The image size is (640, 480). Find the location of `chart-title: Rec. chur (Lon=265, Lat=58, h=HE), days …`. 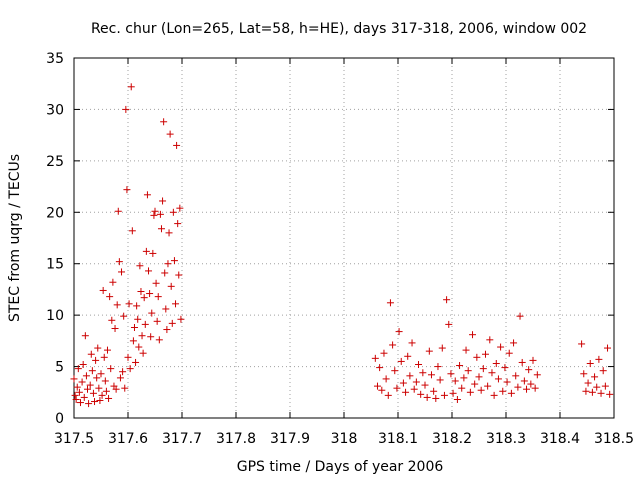

chart-title: Rec. chur (Lon=265, Lat=58, h=HE), days … is located at coordinates (339, 29).